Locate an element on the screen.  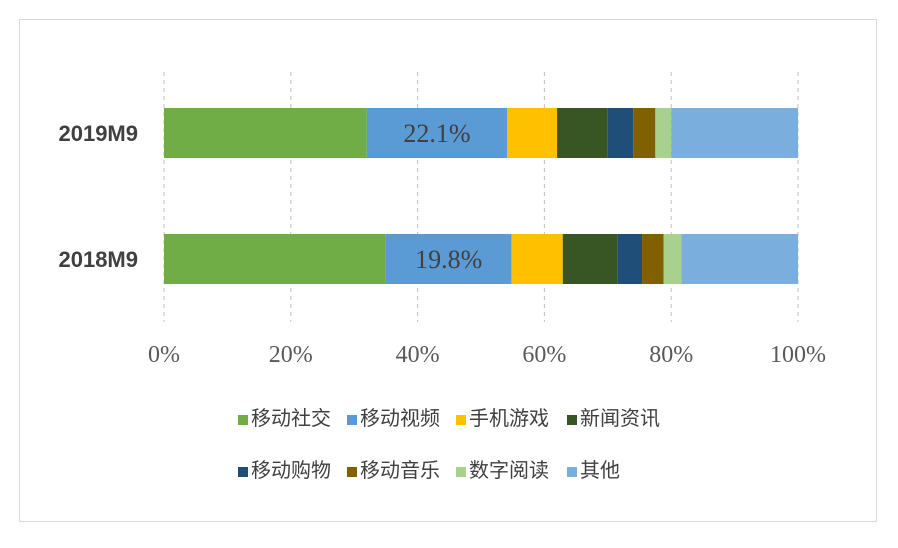
x-tick-label: 100% is located at coordinates (798, 355).